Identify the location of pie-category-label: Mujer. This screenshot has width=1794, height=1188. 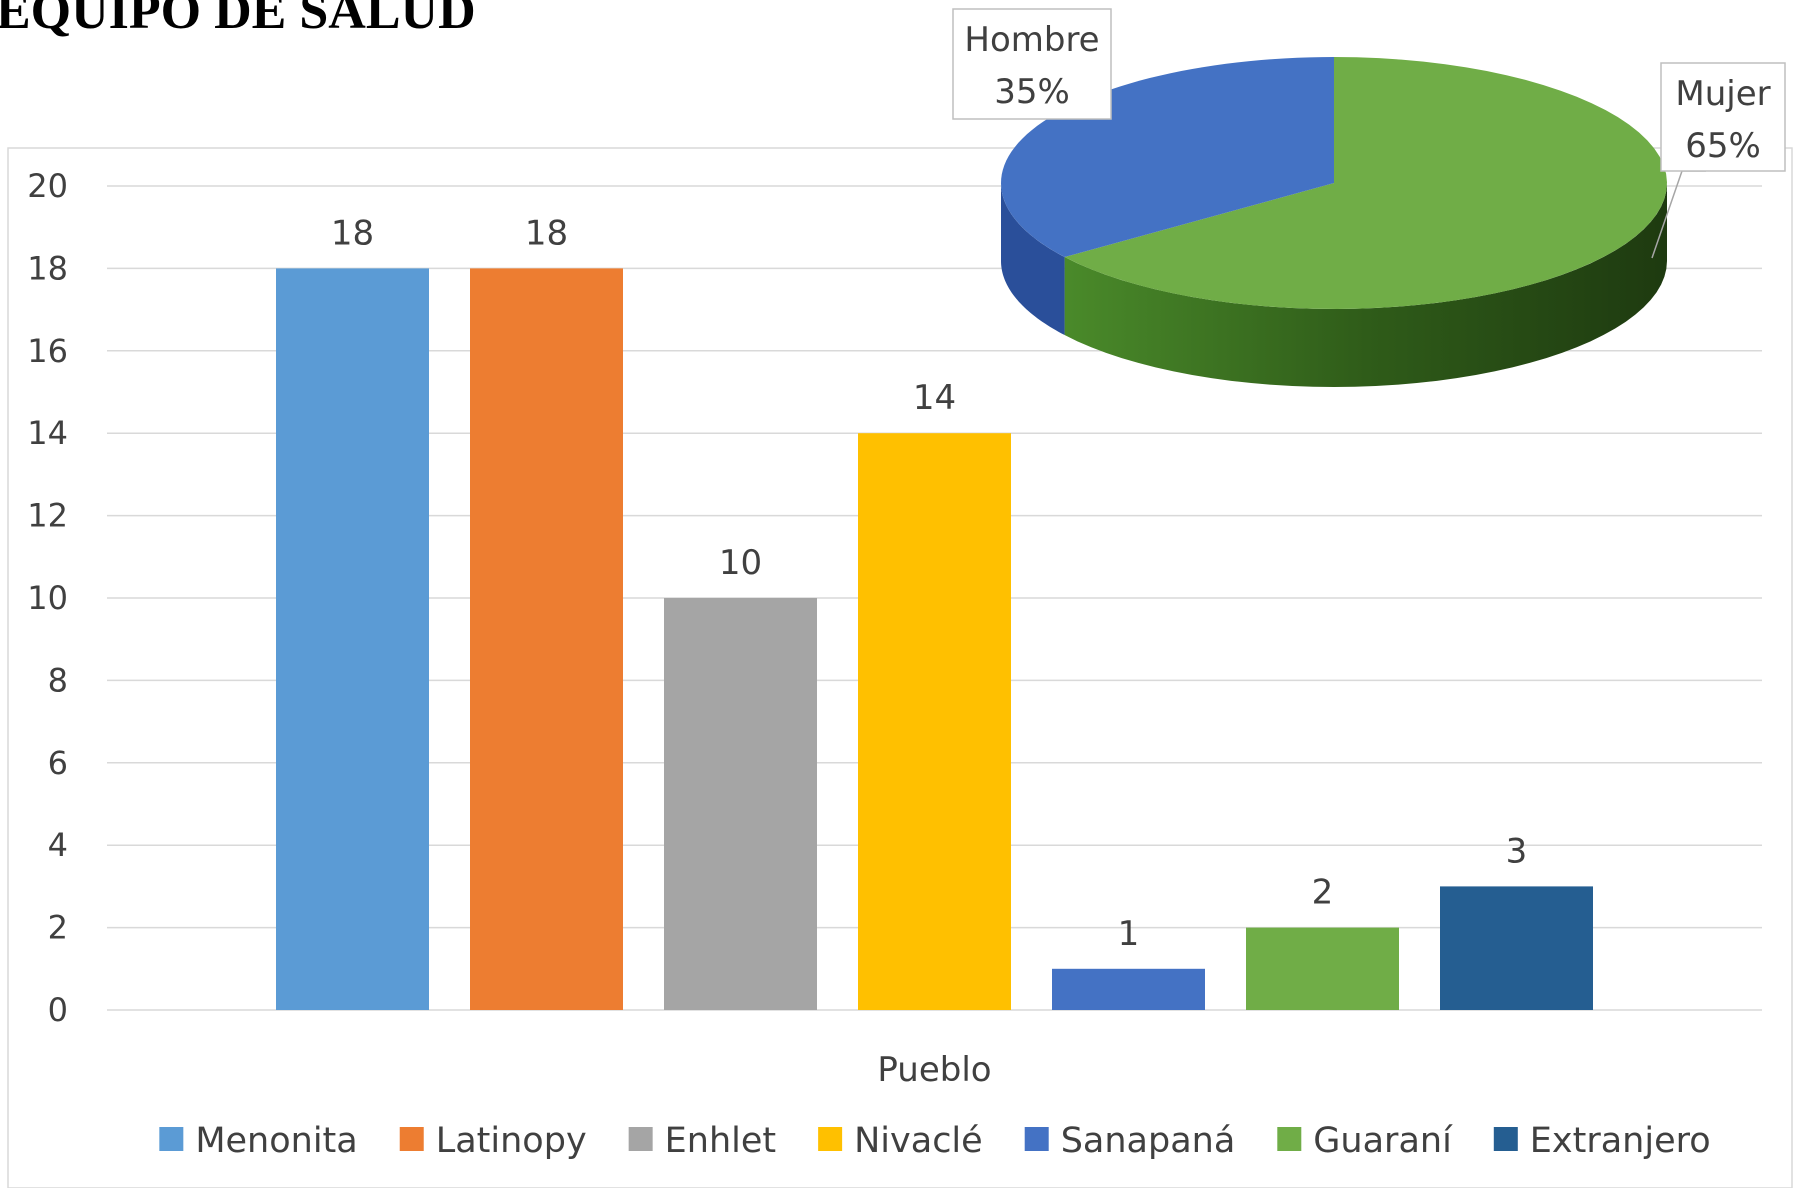
(1722, 94).